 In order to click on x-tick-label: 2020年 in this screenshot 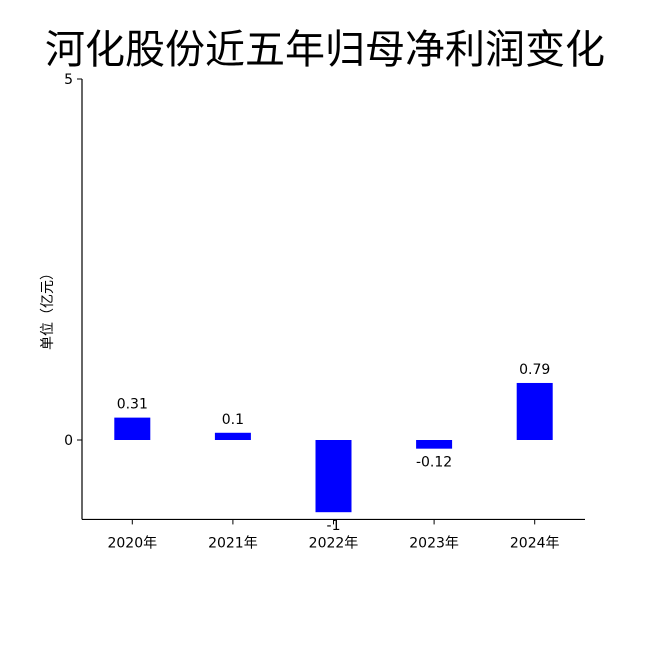, I will do `click(132, 543)`.